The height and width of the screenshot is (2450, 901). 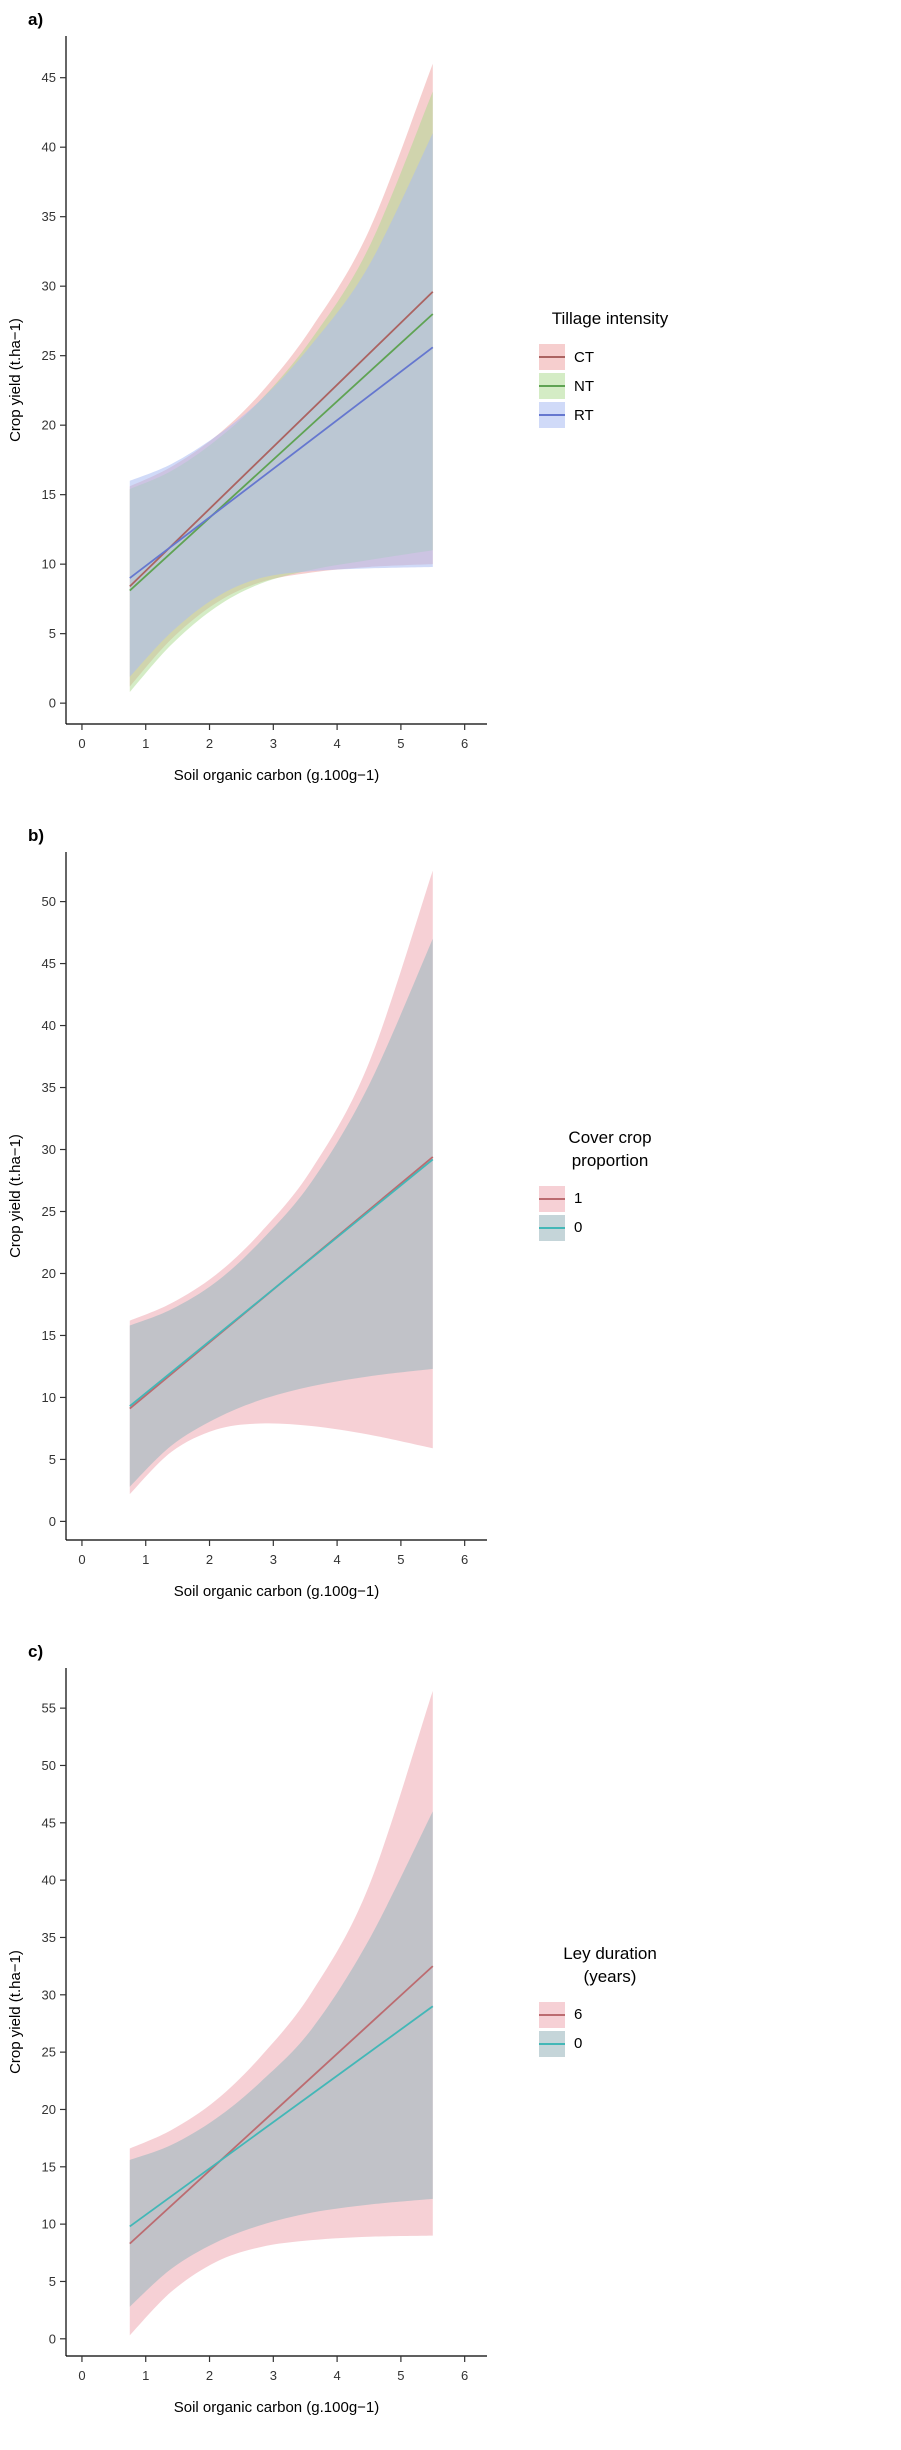 I want to click on legend-title-ley-duration: Ley duration (years), so click(x=610, y=1965).